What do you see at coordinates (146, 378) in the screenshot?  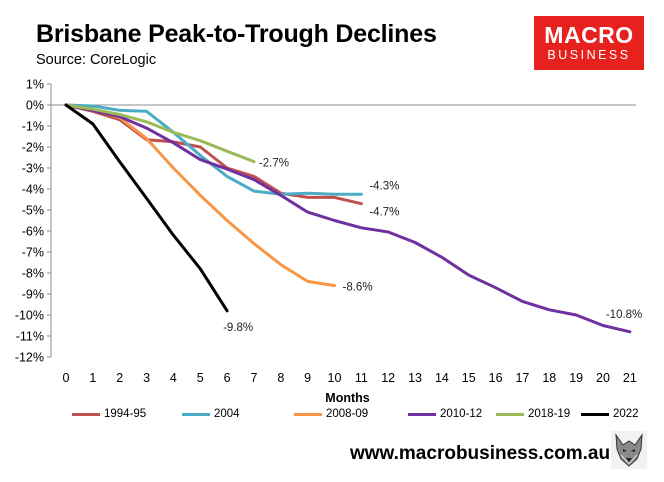 I see `x-tick-label: 3` at bounding box center [146, 378].